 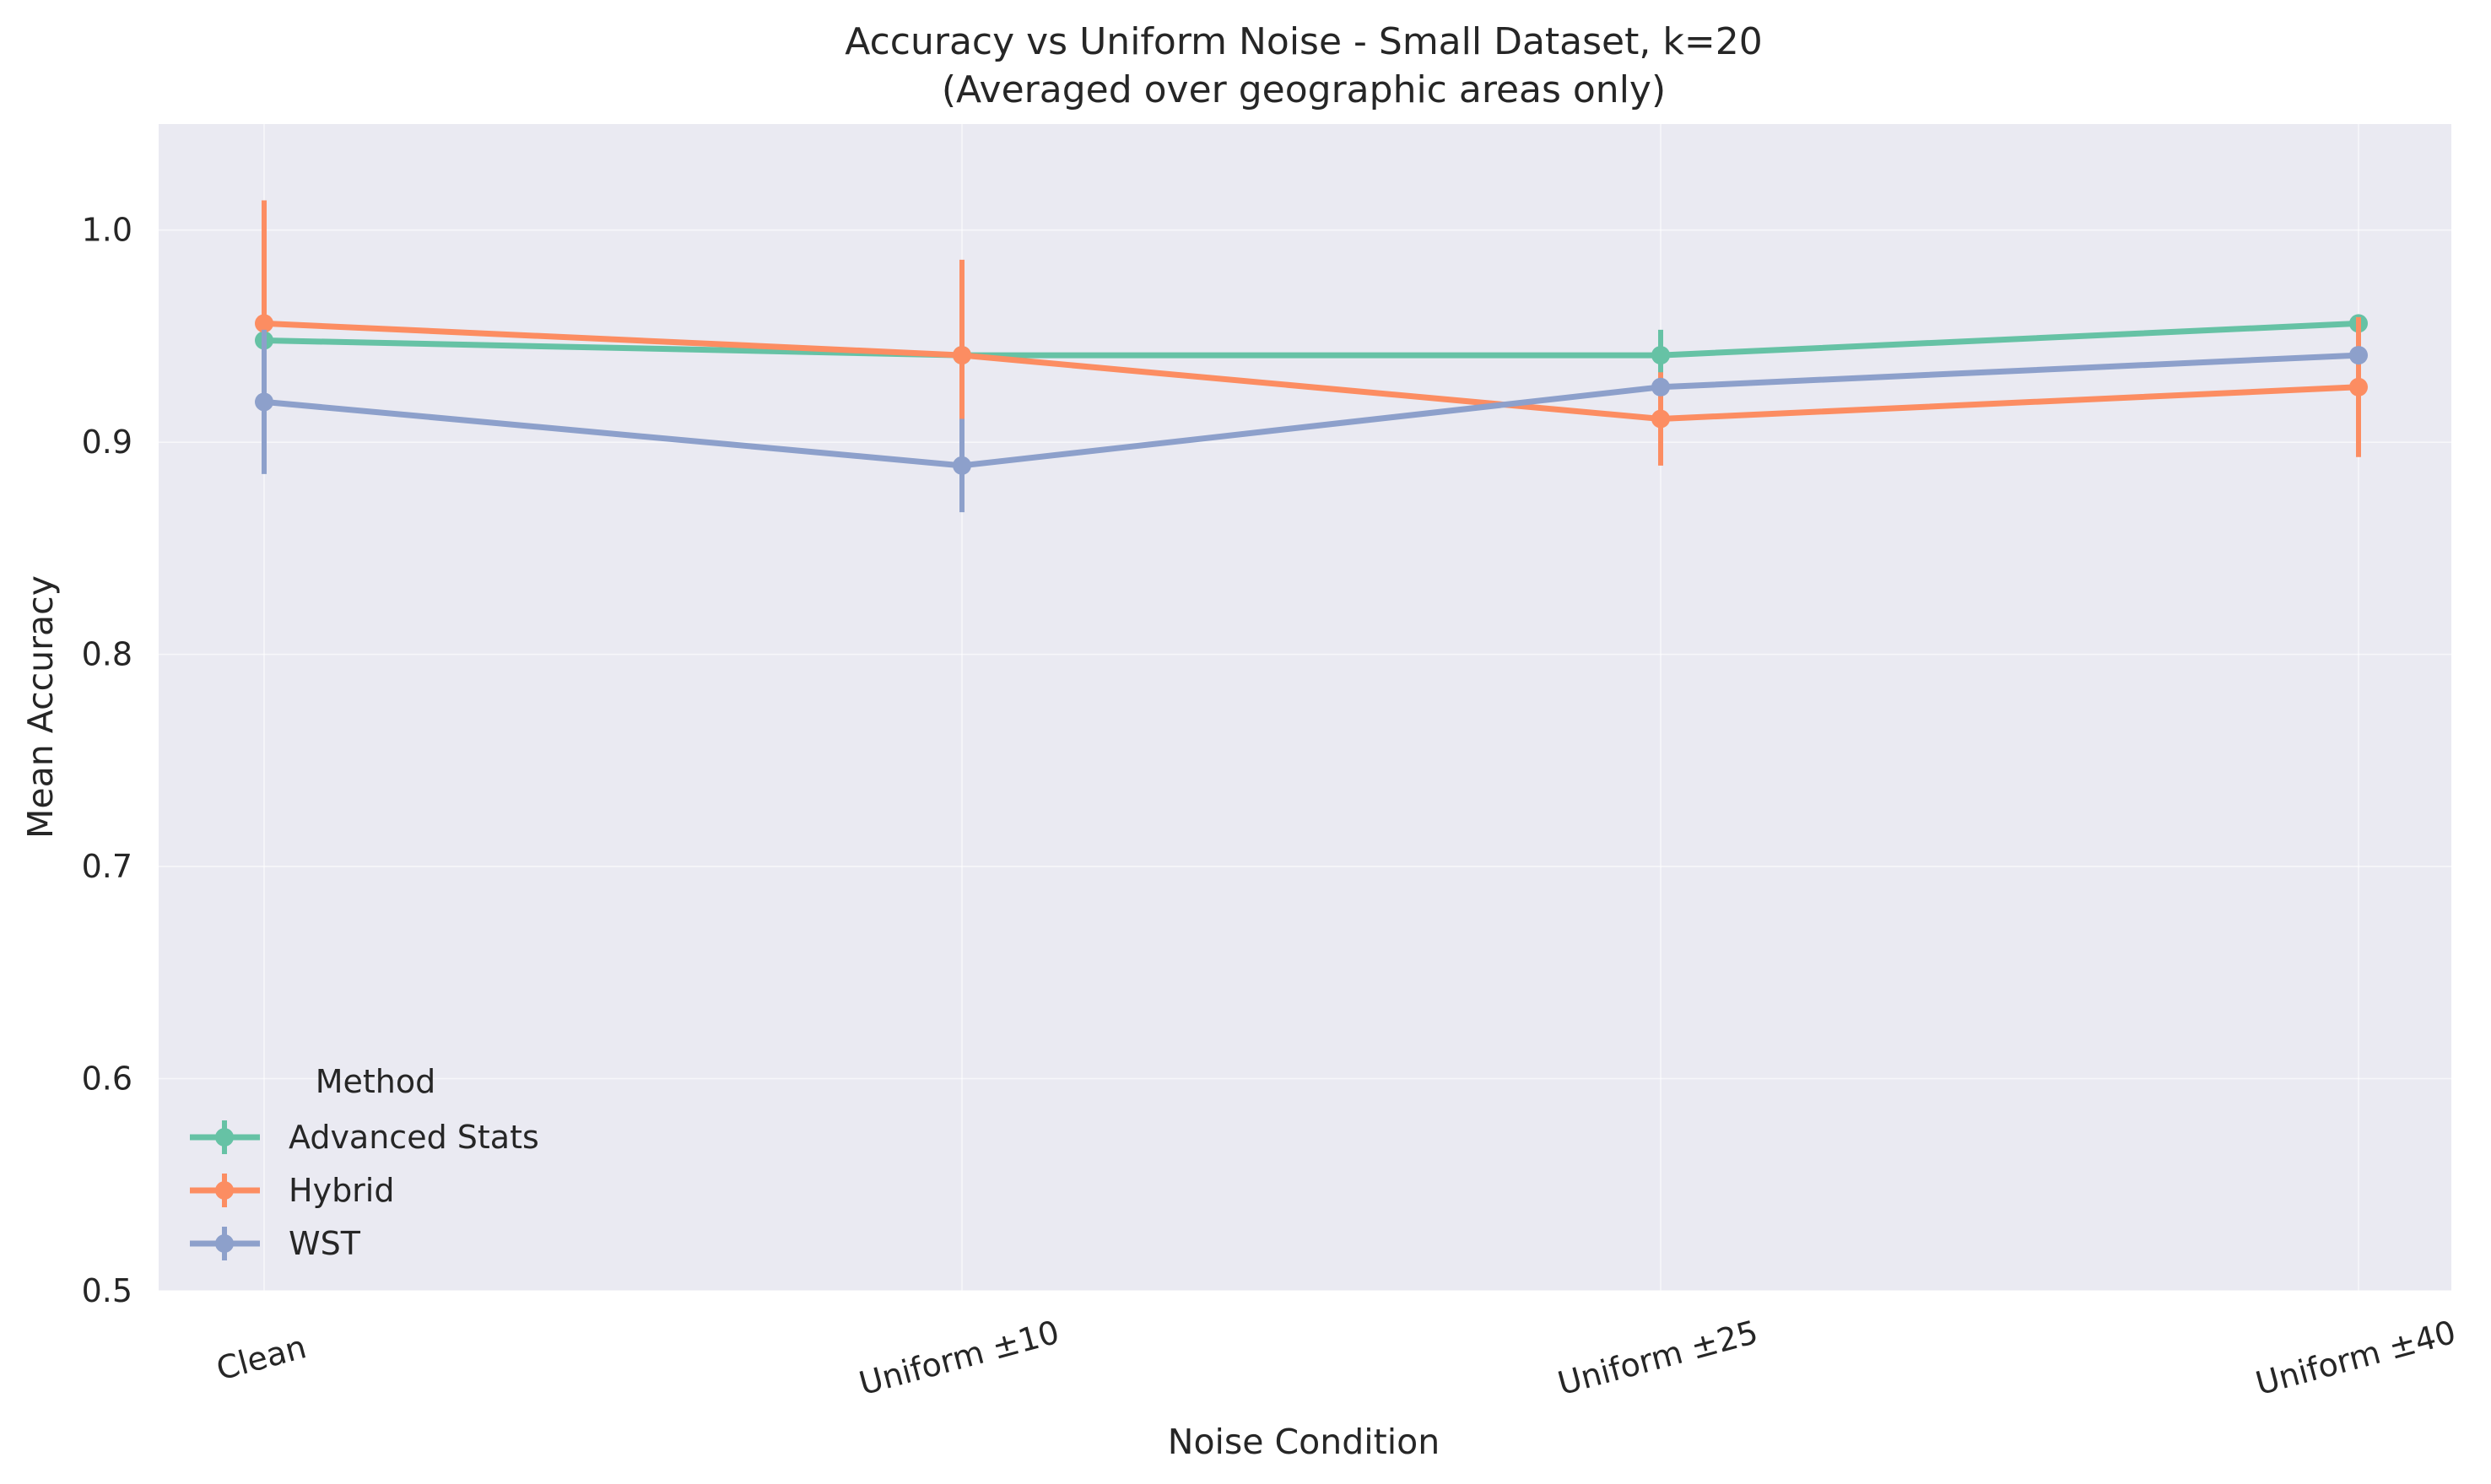 What do you see at coordinates (1304, 1442) in the screenshot?
I see `x-axis-label: Noise Condition` at bounding box center [1304, 1442].